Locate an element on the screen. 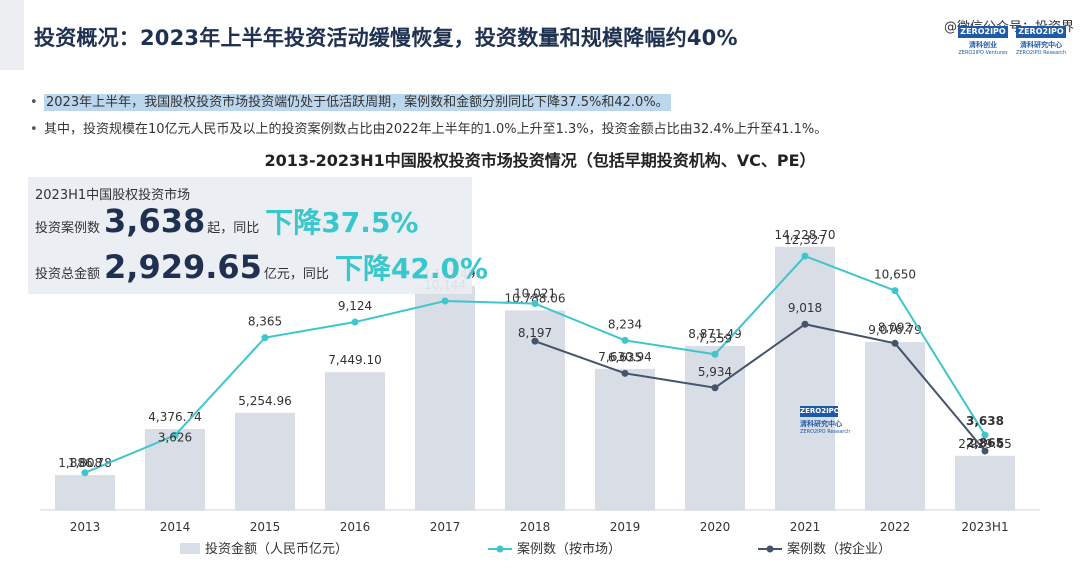 This screenshot has width=1080, height=568. bar-value-label: 7,449.10 is located at coordinates (354, 360).